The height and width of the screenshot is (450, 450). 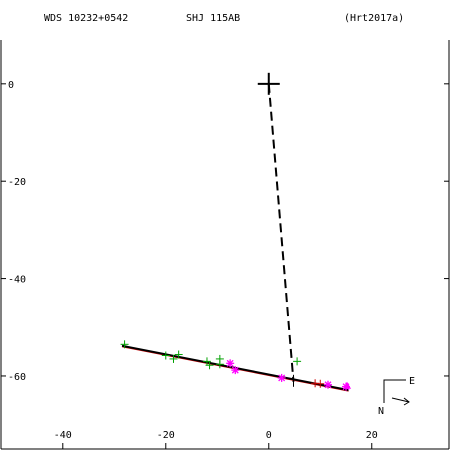 I want to click on y-tick-label: 0, so click(x=11, y=85).